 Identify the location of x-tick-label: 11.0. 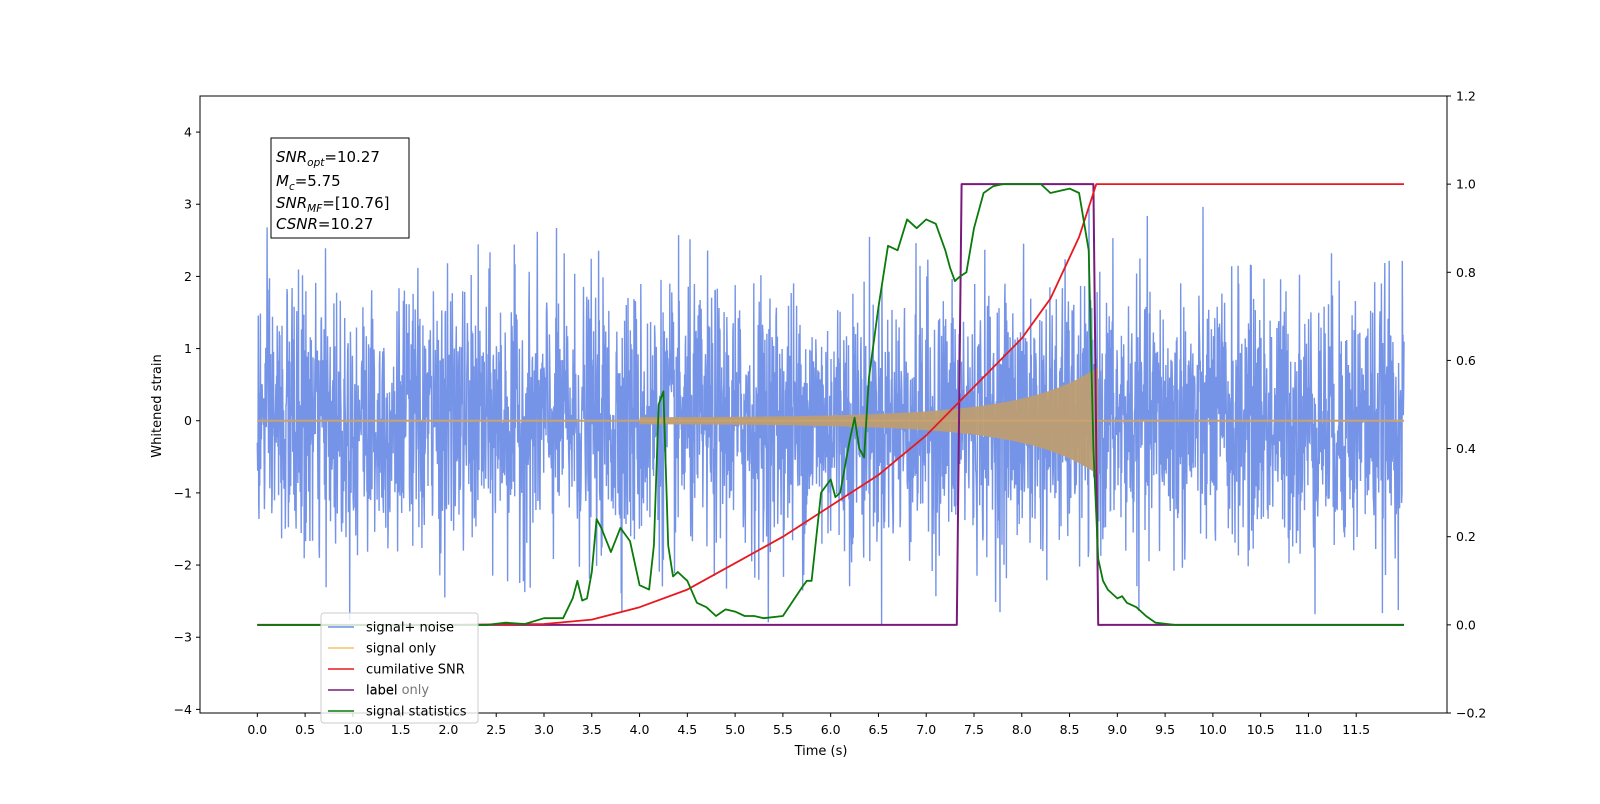
(1309, 729).